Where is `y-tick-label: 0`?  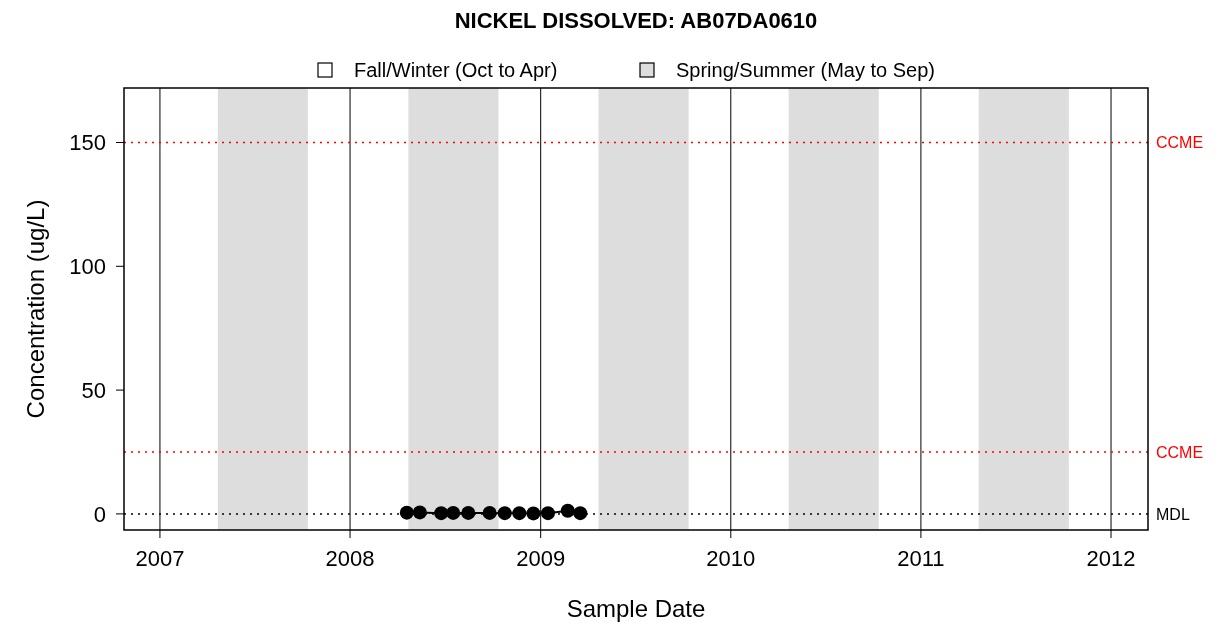 y-tick-label: 0 is located at coordinates (99, 514).